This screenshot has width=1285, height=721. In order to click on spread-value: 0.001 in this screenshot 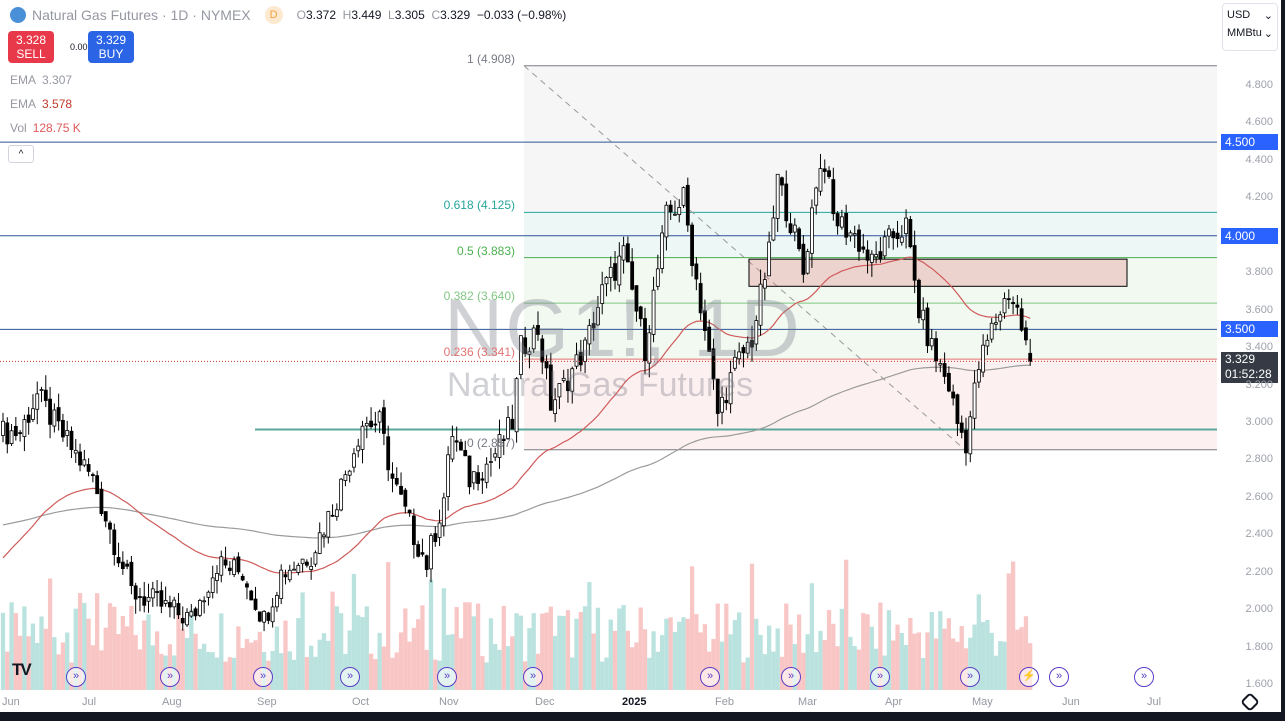, I will do `click(81, 47)`.